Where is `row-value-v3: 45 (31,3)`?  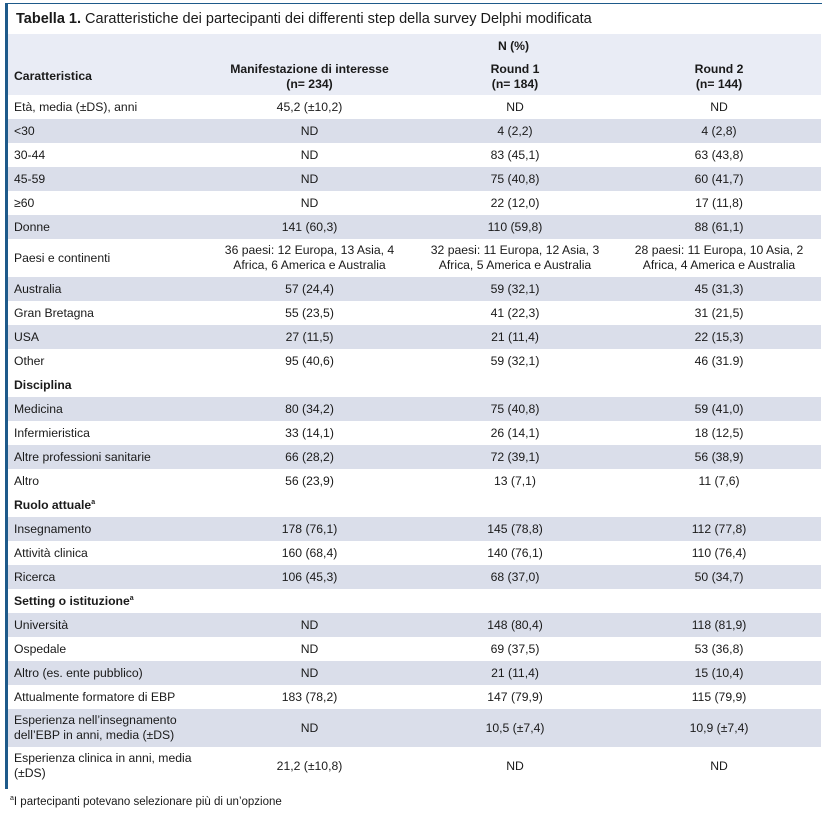
row-value-v3: 45 (31,3) is located at coordinates (719, 289).